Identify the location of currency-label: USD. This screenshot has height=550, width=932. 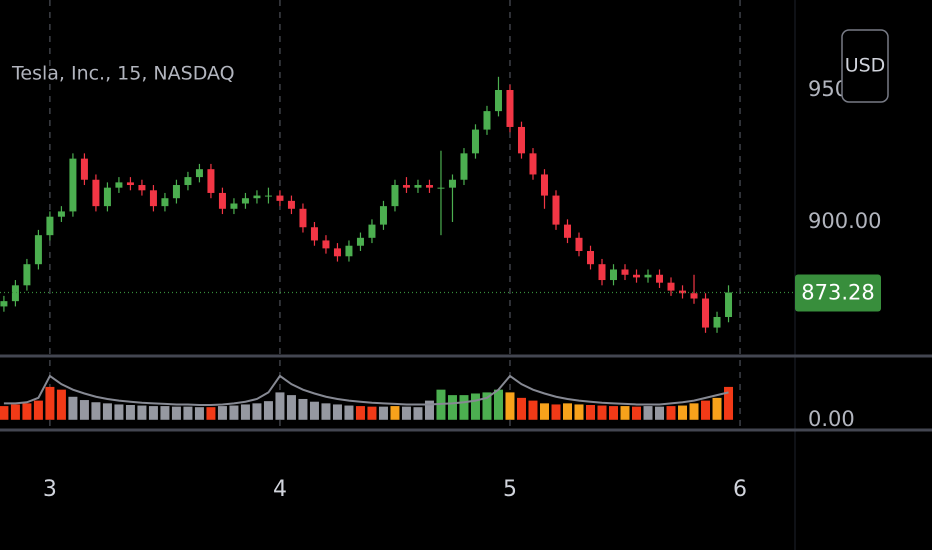
(865, 66).